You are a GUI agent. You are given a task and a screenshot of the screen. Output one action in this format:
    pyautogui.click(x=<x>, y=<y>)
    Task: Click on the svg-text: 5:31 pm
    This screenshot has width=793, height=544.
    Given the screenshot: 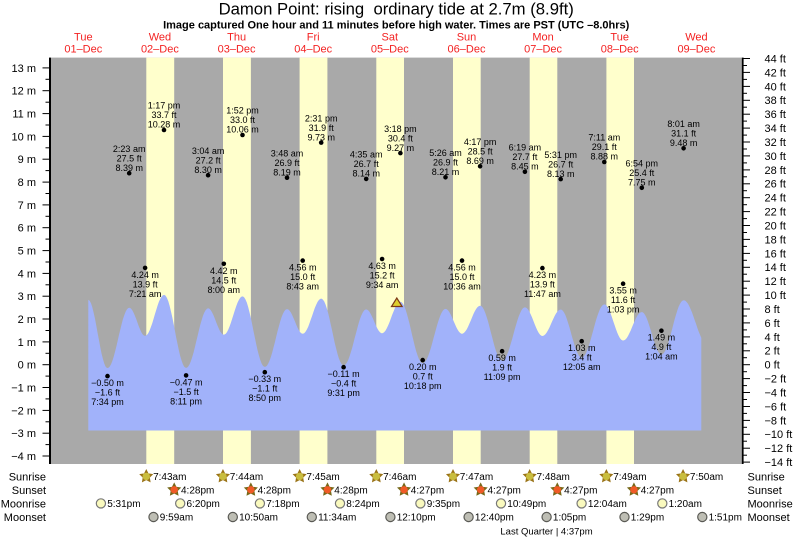 What is the action you would take?
    pyautogui.click(x=560, y=155)
    